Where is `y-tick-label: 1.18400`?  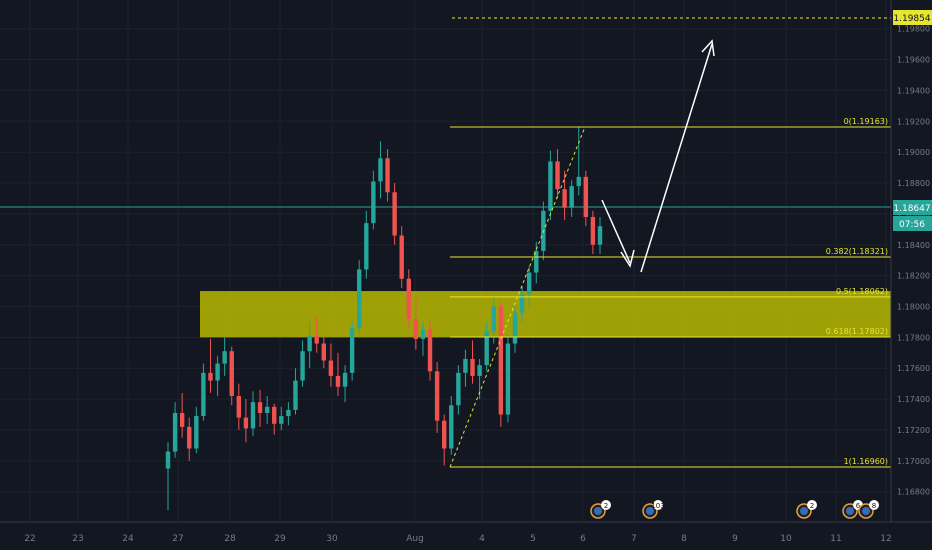
y-tick-label: 1.18400 is located at coordinates (913, 245).